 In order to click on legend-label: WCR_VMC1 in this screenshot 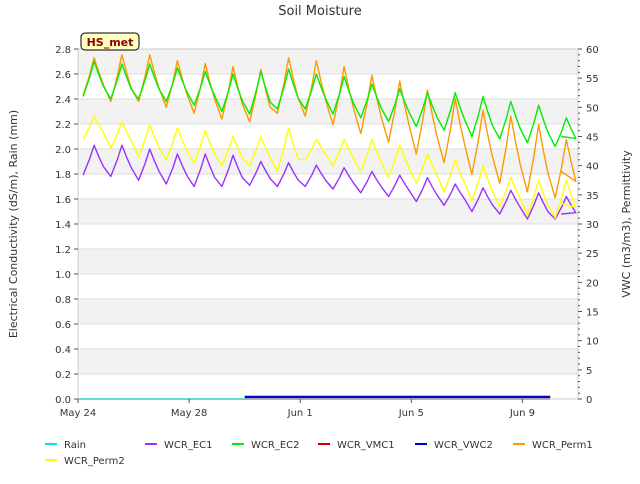, I will do `click(366, 445)`.